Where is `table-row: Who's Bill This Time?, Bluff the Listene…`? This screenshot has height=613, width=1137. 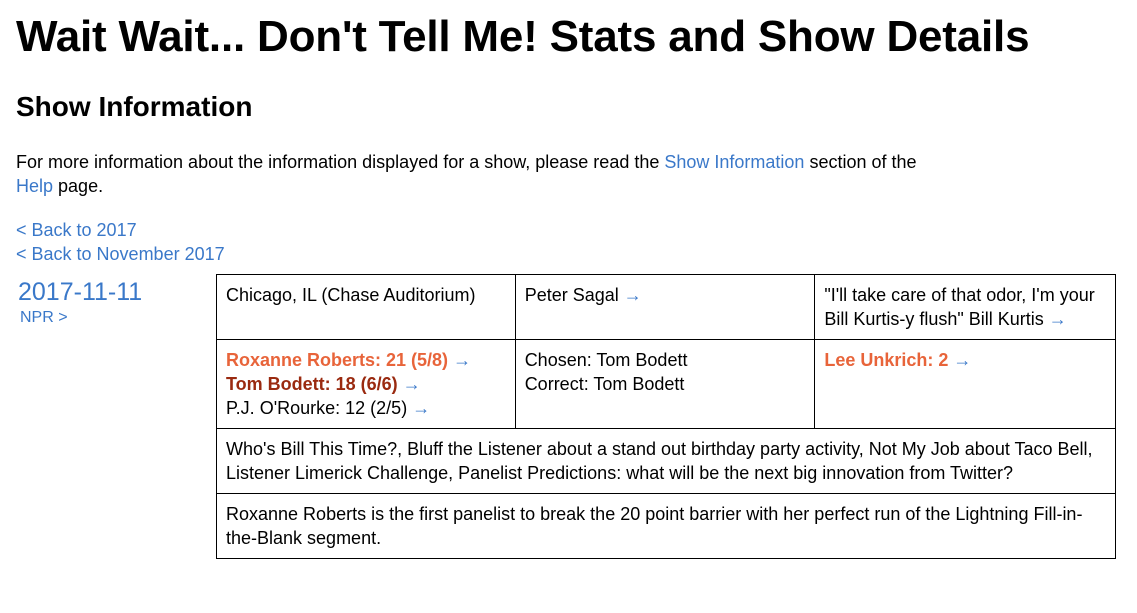
table-row: Who's Bill This Time?, Bluff the Listene… is located at coordinates (666, 461).